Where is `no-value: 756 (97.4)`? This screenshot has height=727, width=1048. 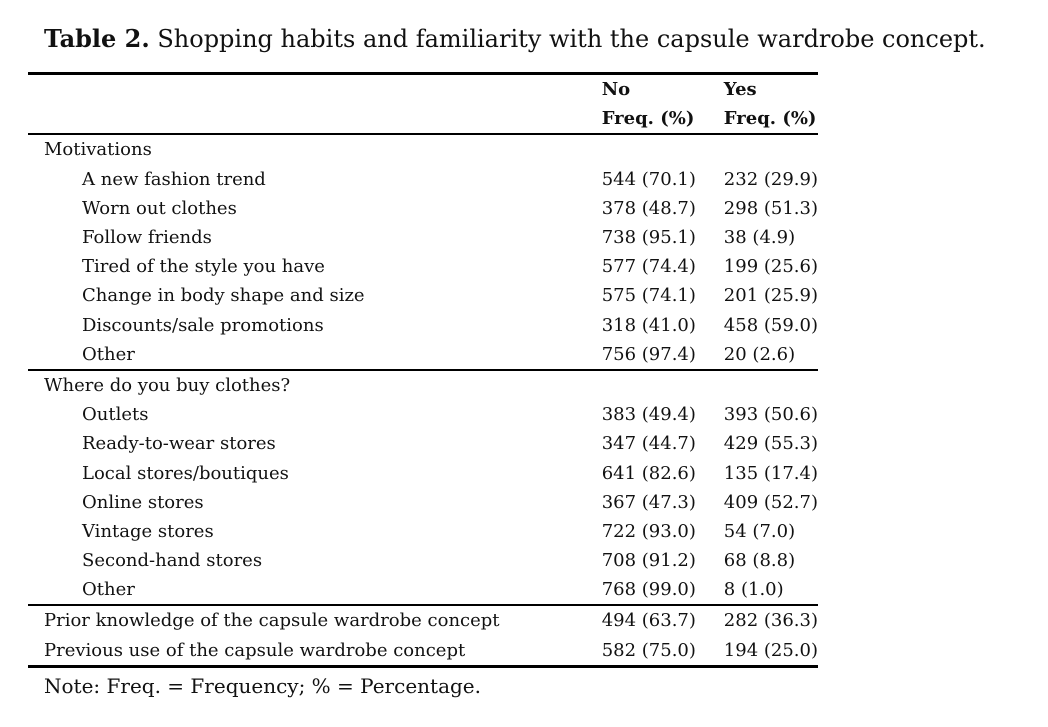
no-value: 756 (97.4) is located at coordinates (648, 354).